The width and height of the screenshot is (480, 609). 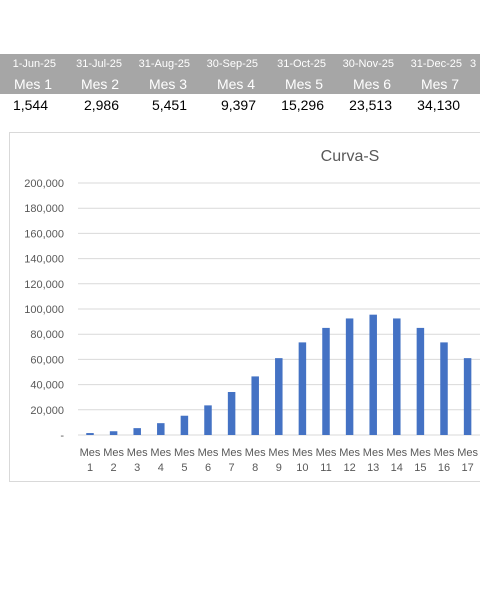 I want to click on x-tick-label: 17, so click(x=467, y=468).